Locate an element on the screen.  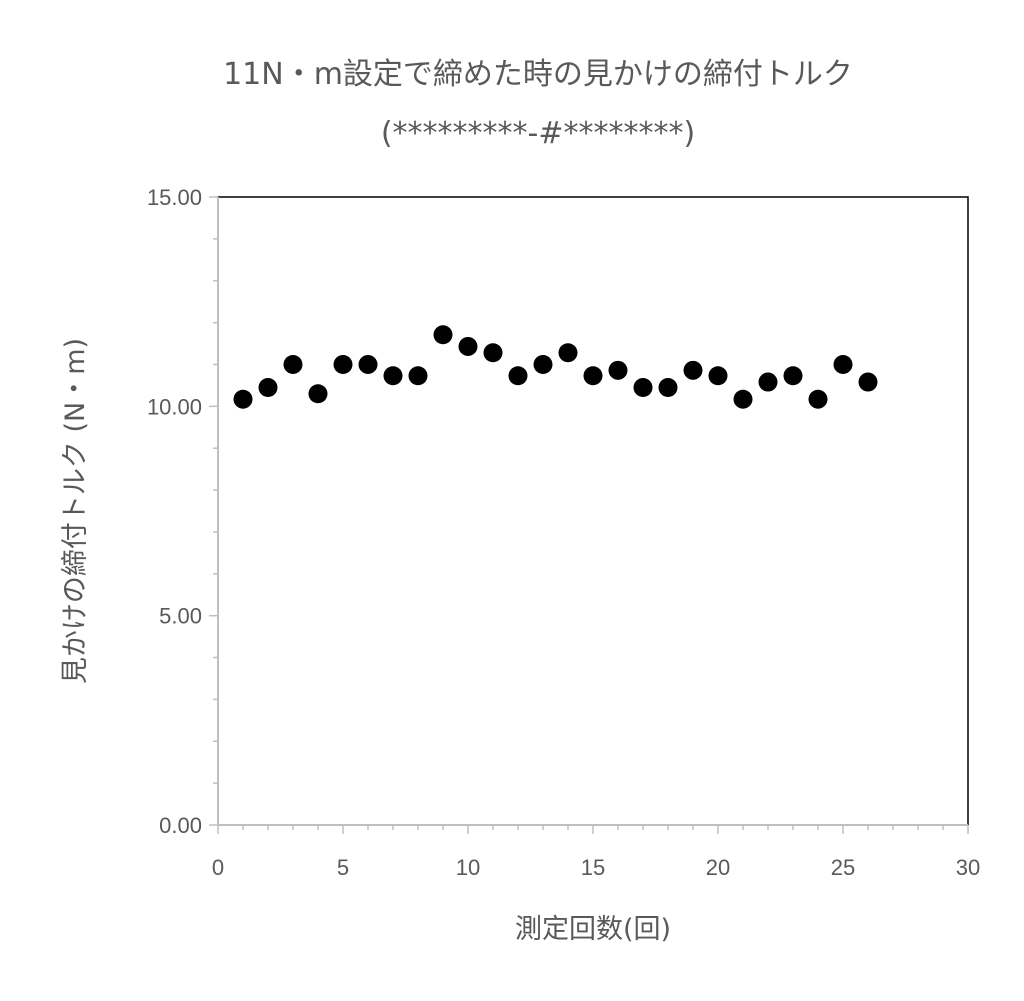
chart-title: 11N・m設定で締めた時の見かけの締付トルク is located at coordinates (538, 74).